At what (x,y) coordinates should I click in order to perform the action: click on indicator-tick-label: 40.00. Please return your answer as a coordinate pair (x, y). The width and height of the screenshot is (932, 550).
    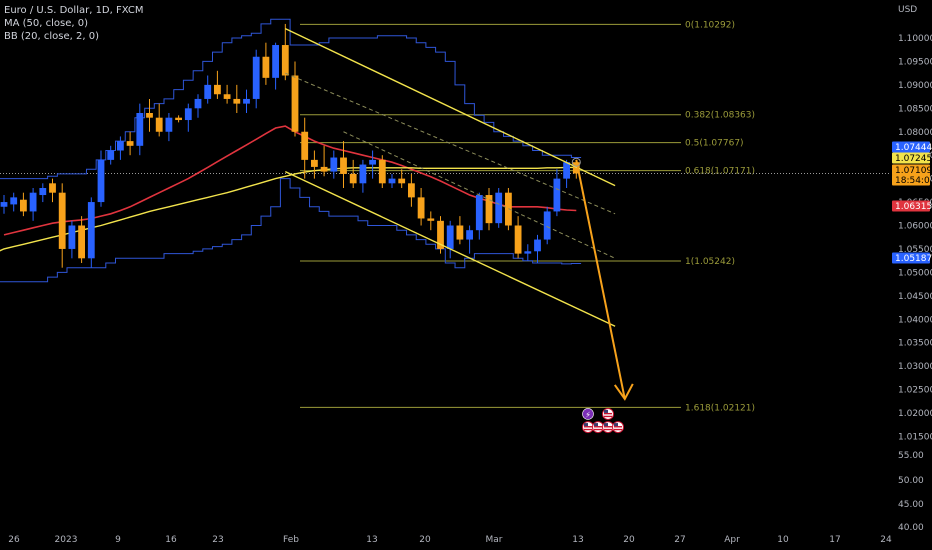
    Looking at the image, I should click on (911, 528).